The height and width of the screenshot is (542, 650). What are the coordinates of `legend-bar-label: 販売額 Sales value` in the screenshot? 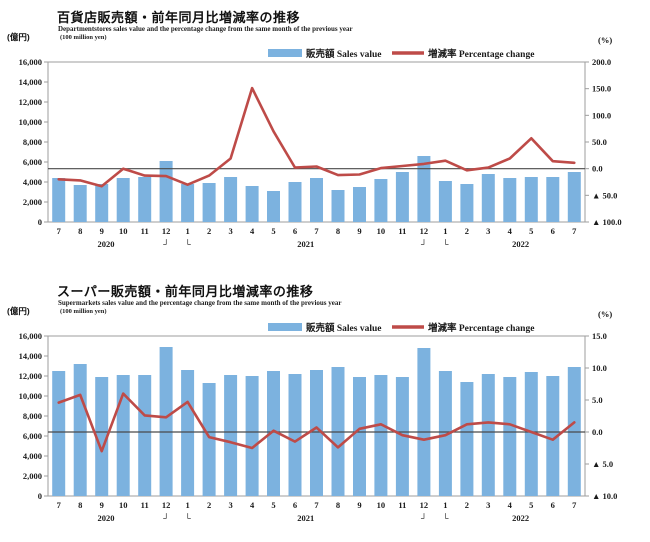 It's located at (343, 328).